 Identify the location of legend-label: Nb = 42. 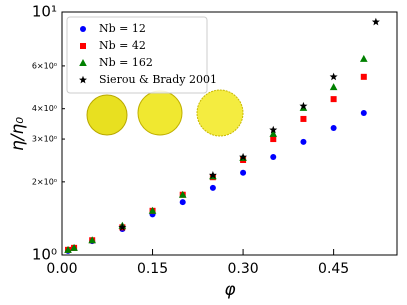
(122, 45).